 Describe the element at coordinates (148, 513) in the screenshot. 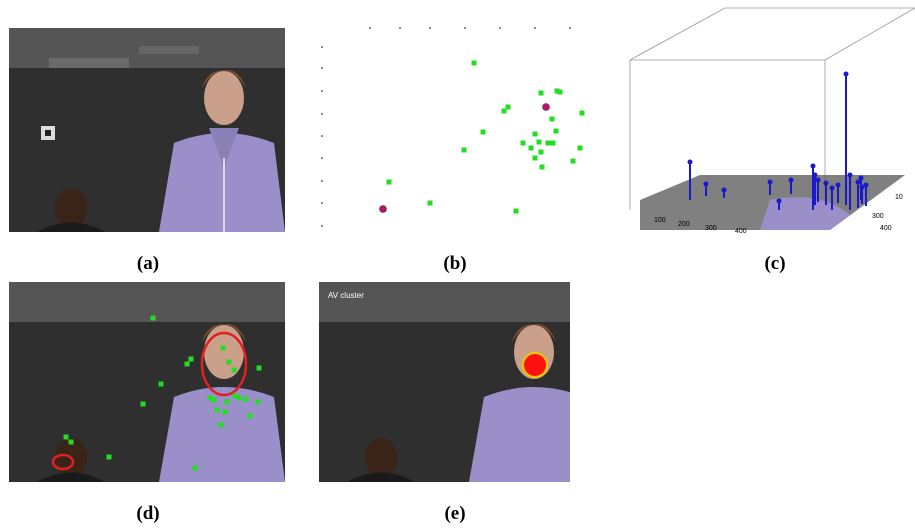

I see `caption-d: (d)` at that location.